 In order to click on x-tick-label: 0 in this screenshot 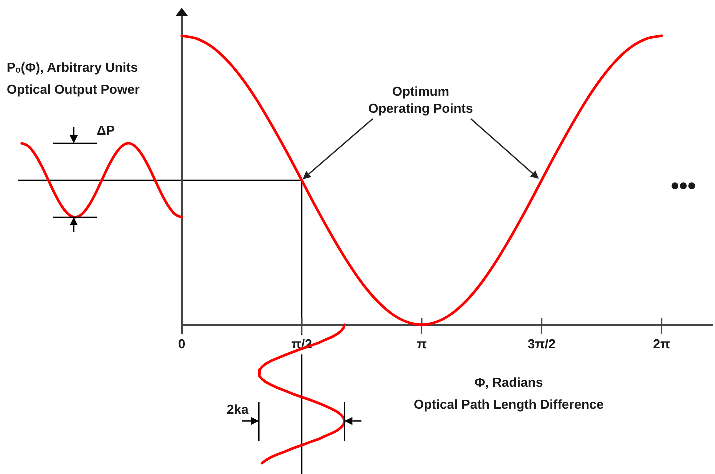, I will do `click(182, 344)`.